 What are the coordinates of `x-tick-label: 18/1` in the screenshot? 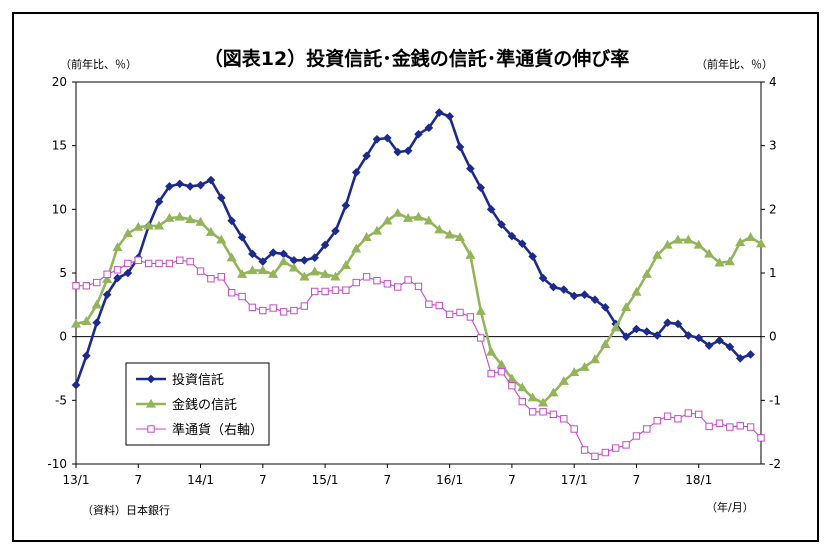 It's located at (698, 480).